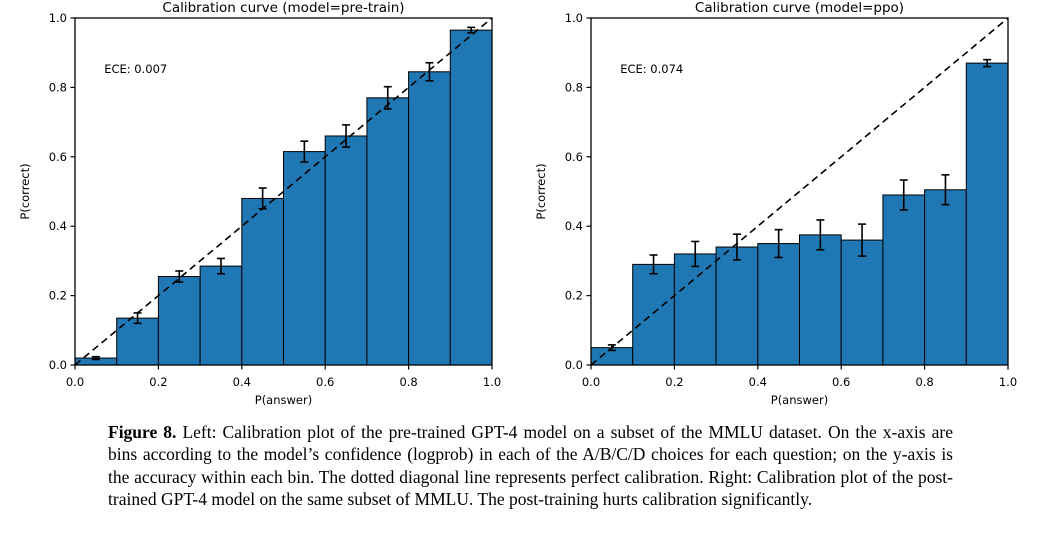  Describe the element at coordinates (135, 69) in the screenshot. I see `ece-annotation: ECE: 0.007` at that location.